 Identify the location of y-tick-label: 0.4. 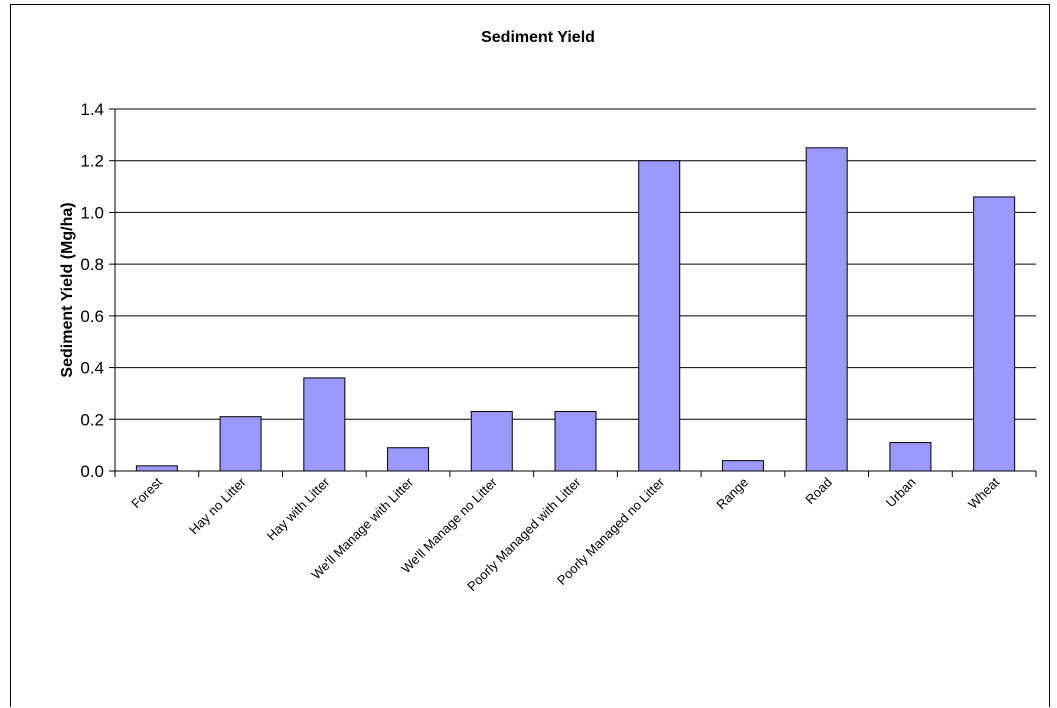
(92, 368).